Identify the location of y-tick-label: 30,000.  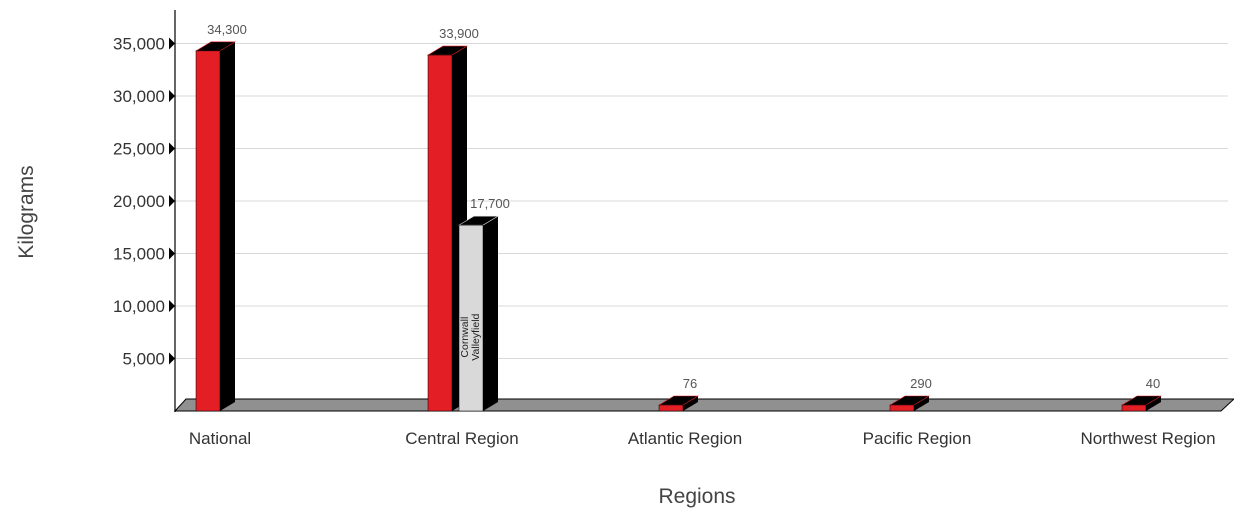
(139, 96).